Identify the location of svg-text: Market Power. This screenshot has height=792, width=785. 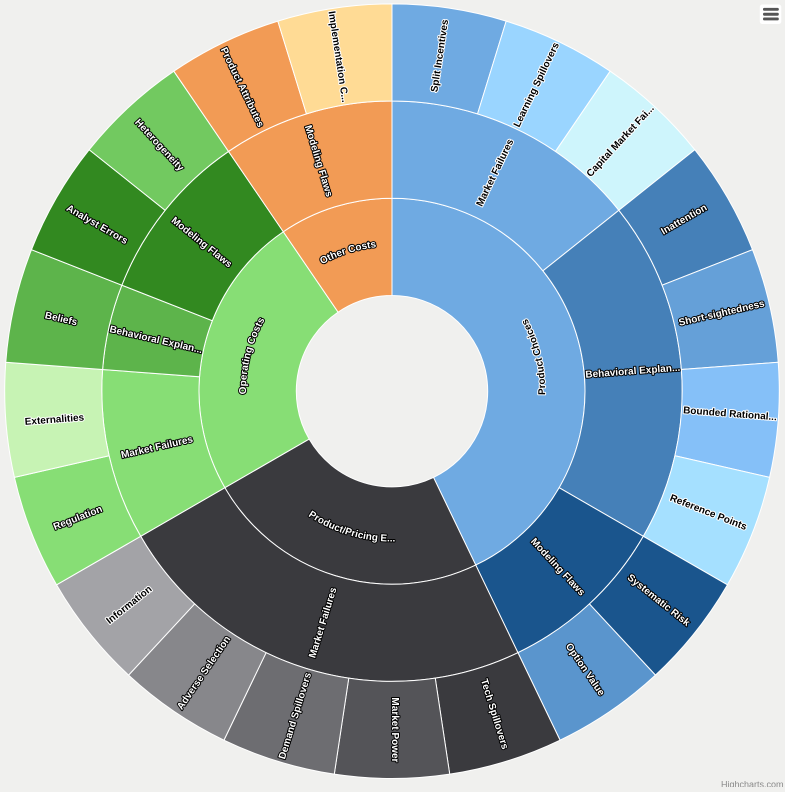
(394, 729).